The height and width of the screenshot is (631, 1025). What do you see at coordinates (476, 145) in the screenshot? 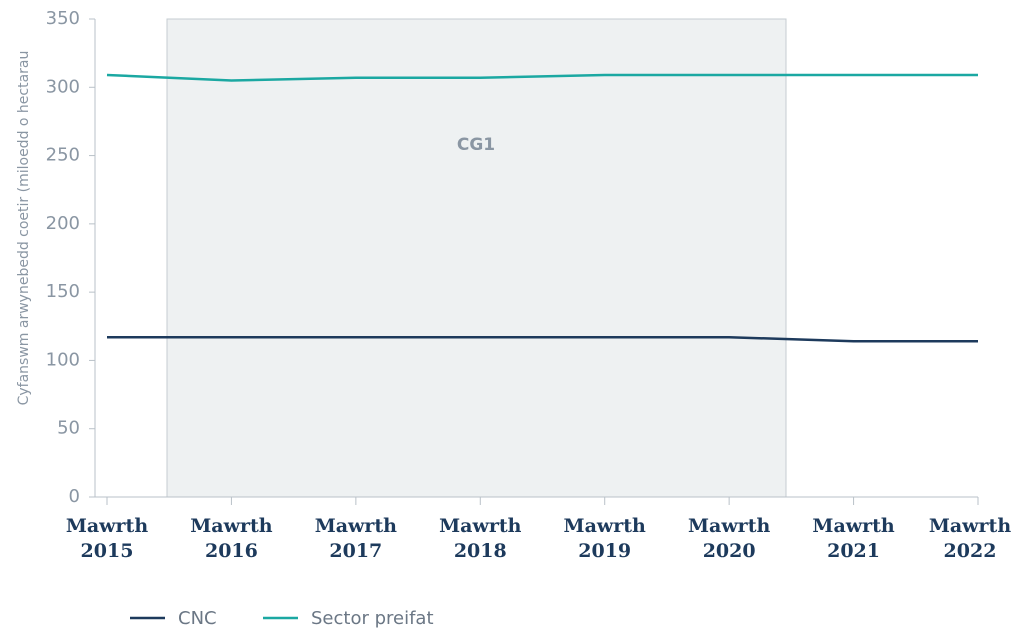
I see `annotation: CG1` at bounding box center [476, 145].